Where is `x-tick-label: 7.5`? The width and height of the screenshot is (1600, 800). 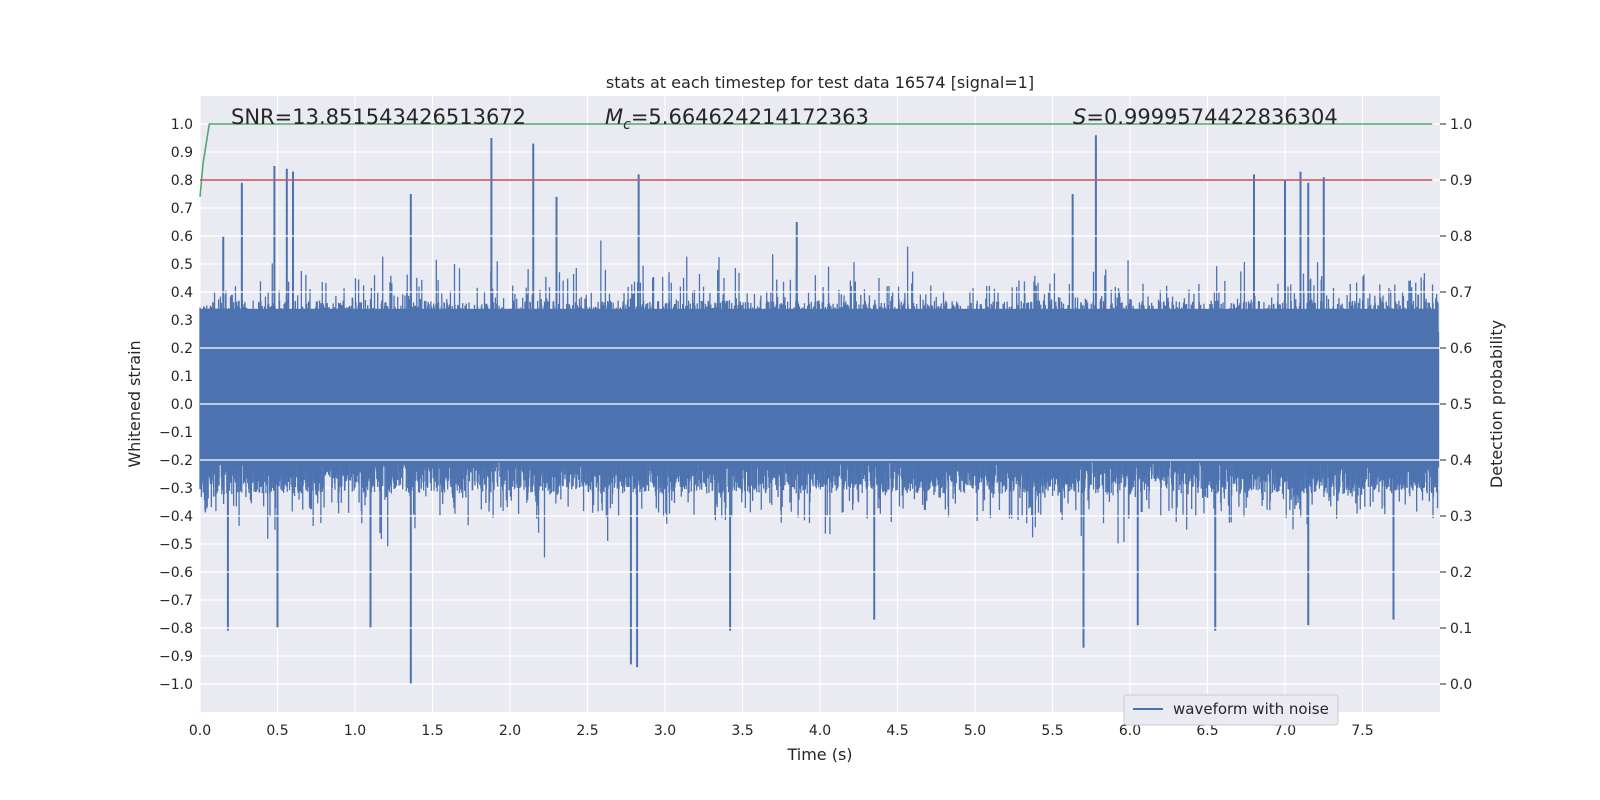
x-tick-label: 7.5 is located at coordinates (1362, 731).